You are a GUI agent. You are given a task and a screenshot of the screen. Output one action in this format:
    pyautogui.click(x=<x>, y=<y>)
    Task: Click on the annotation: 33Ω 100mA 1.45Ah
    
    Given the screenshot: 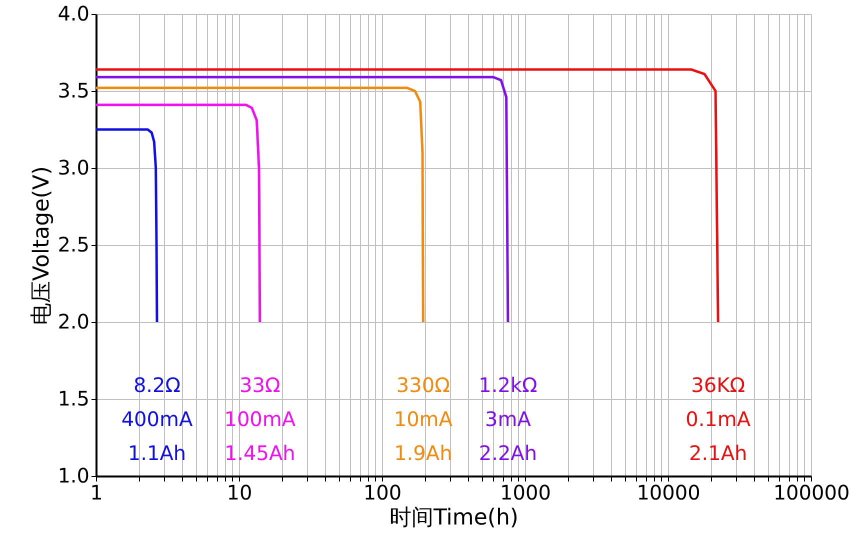 What is the action you would take?
    pyautogui.click(x=260, y=419)
    